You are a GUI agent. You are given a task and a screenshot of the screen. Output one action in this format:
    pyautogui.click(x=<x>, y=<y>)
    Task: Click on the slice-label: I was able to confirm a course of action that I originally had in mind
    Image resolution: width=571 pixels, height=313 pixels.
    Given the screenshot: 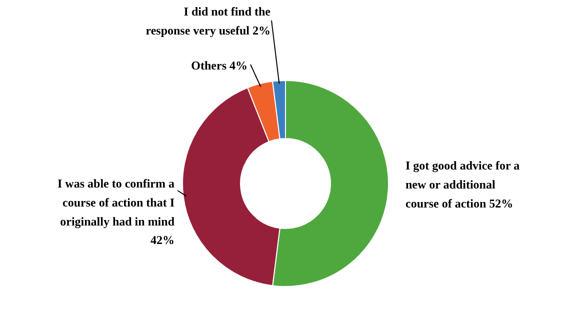 What is the action you would take?
    pyautogui.click(x=116, y=202)
    